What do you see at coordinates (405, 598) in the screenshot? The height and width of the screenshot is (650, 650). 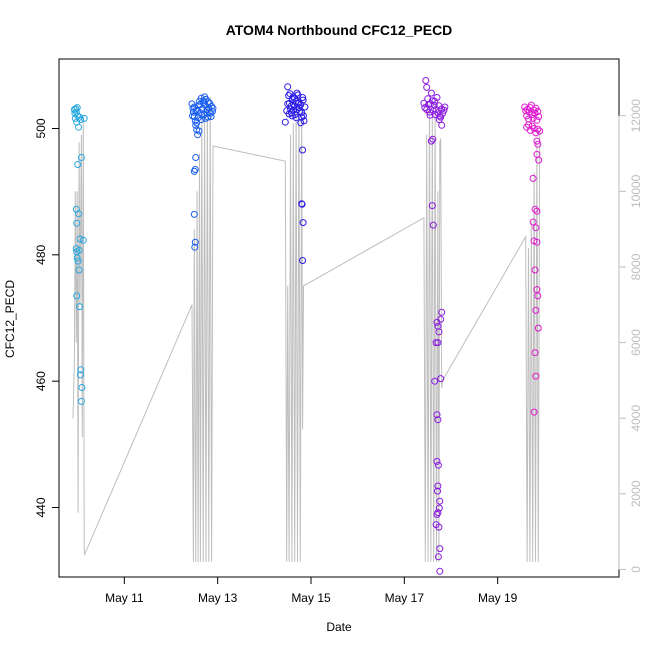 I see `x-tick-label-3: May 17` at bounding box center [405, 598].